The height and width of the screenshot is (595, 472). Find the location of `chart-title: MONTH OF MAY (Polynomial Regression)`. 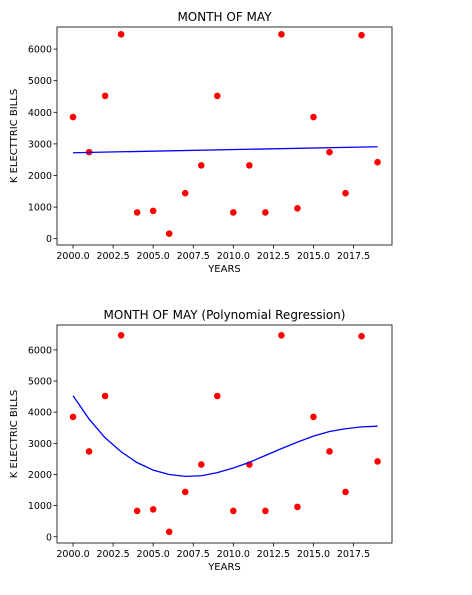

chart-title: MONTH OF MAY (Polynomial Regression) is located at coordinates (225, 315).